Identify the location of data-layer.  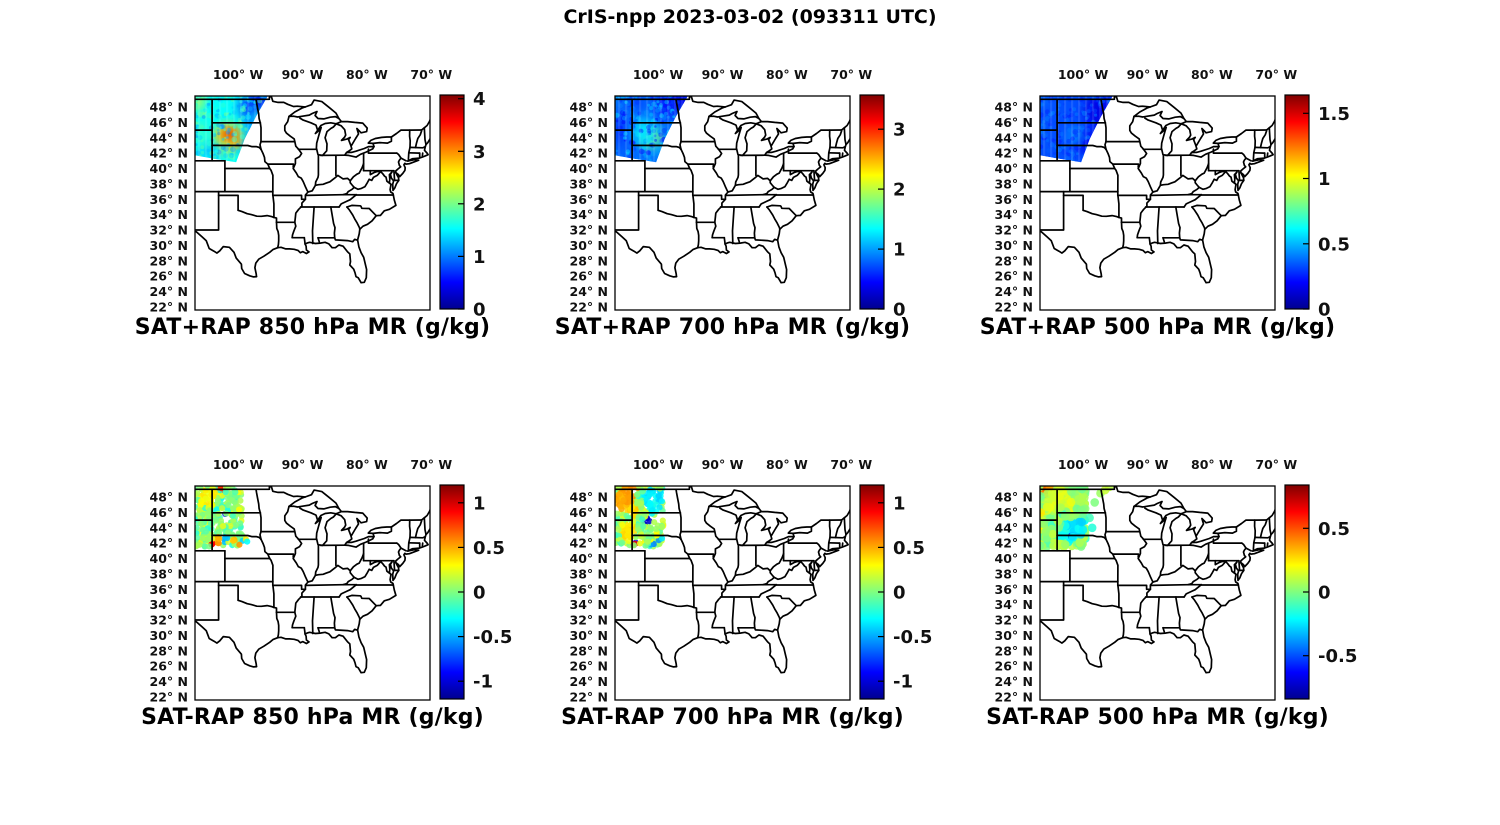
(223, 518).